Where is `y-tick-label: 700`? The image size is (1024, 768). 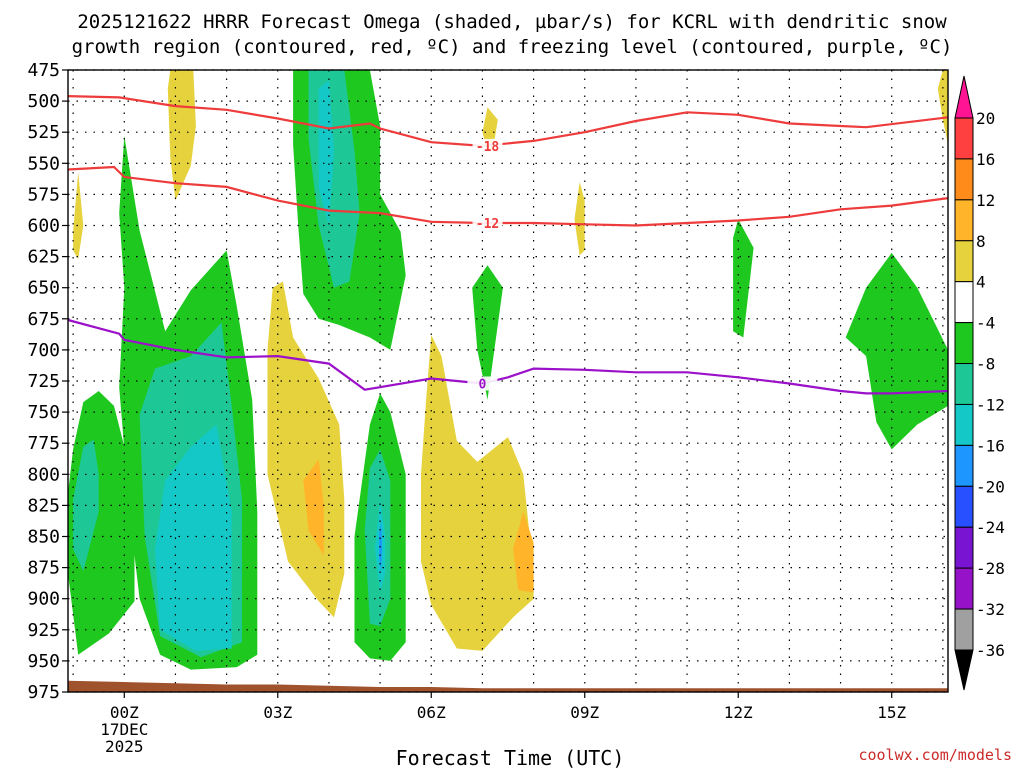 y-tick-label: 700 is located at coordinates (43, 350).